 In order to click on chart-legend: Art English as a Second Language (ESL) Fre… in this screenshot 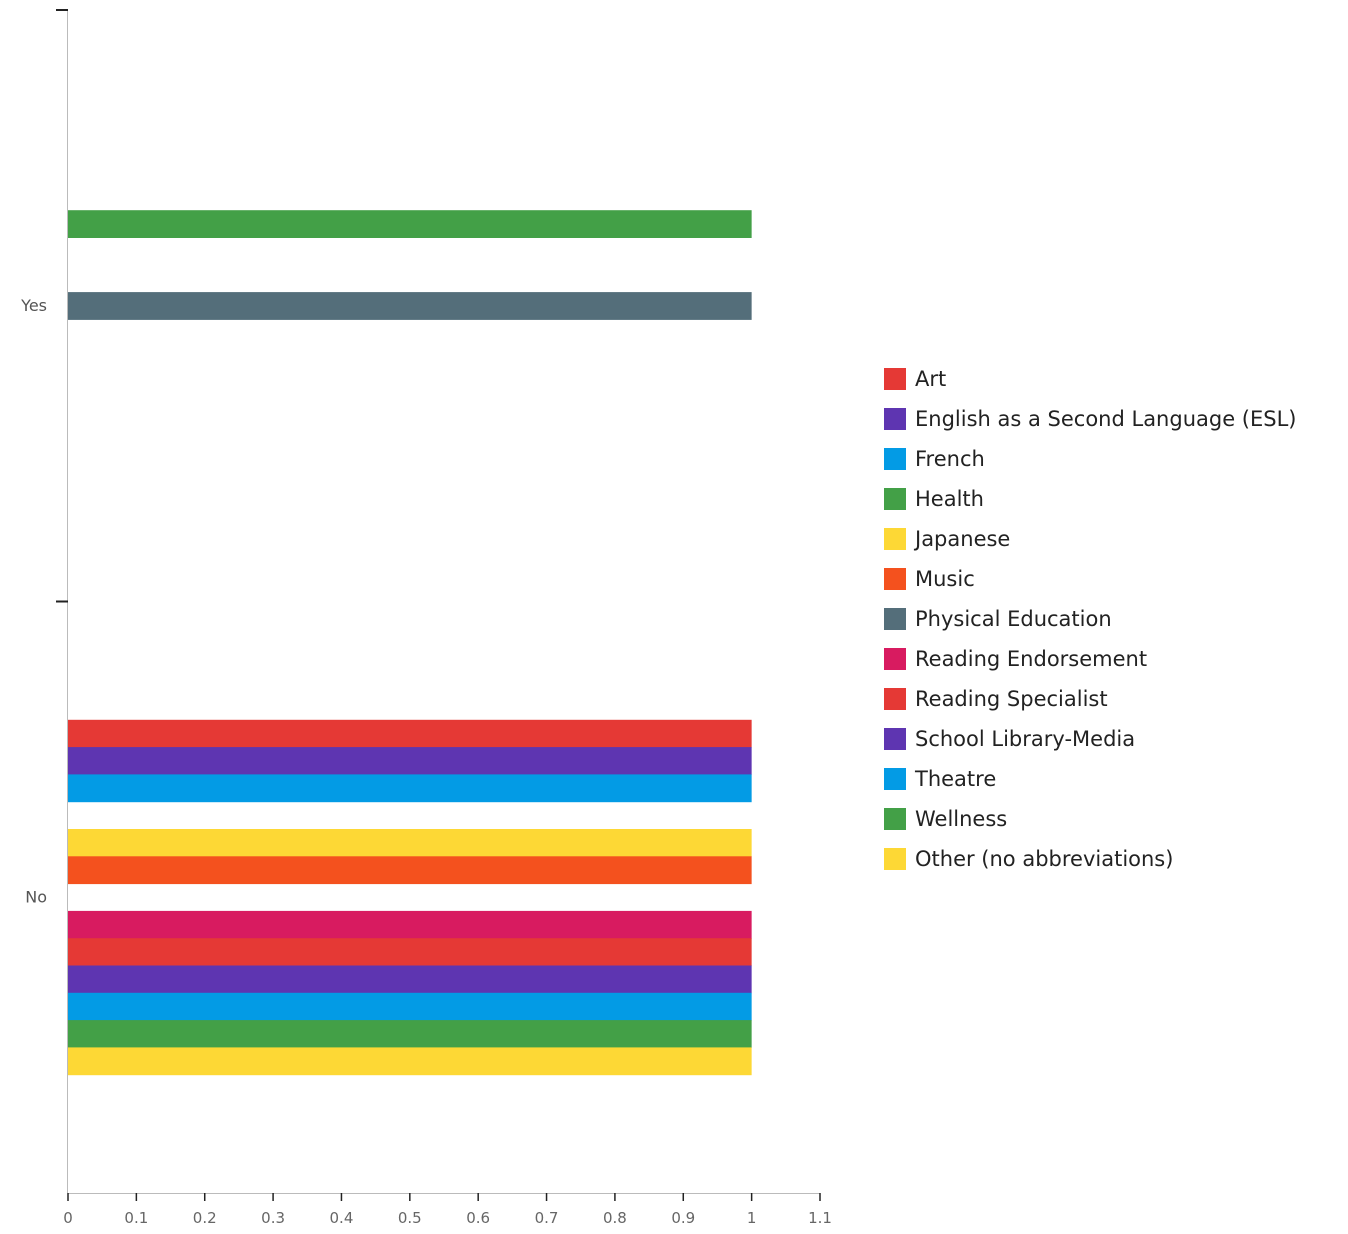, I will do `click(1090, 619)`.